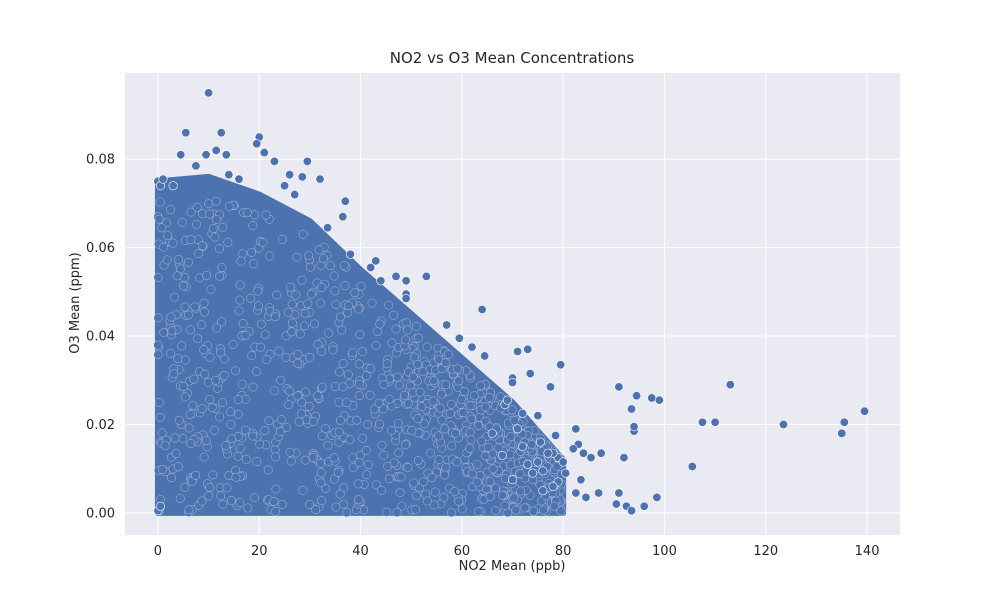 Image resolution: width=1000 pixels, height=600 pixels. Describe the element at coordinates (100, 337) in the screenshot. I see `y-axis-ticks: 0.00 0.02 0.04 0.06 0.08` at that location.